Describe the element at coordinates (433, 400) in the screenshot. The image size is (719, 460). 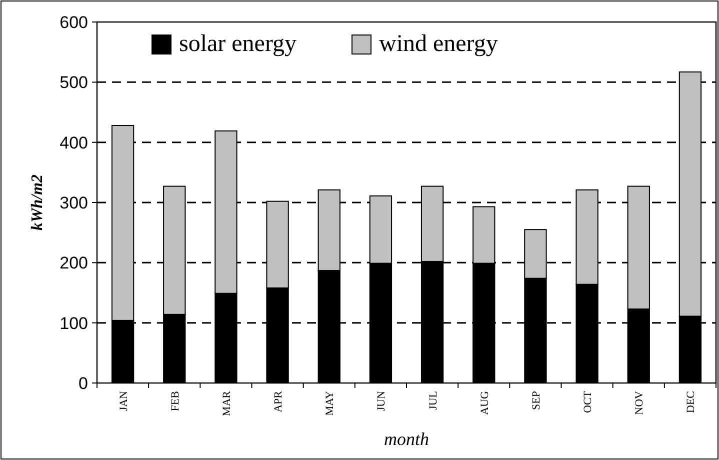
I see `x-tick-label: JUL` at that location.